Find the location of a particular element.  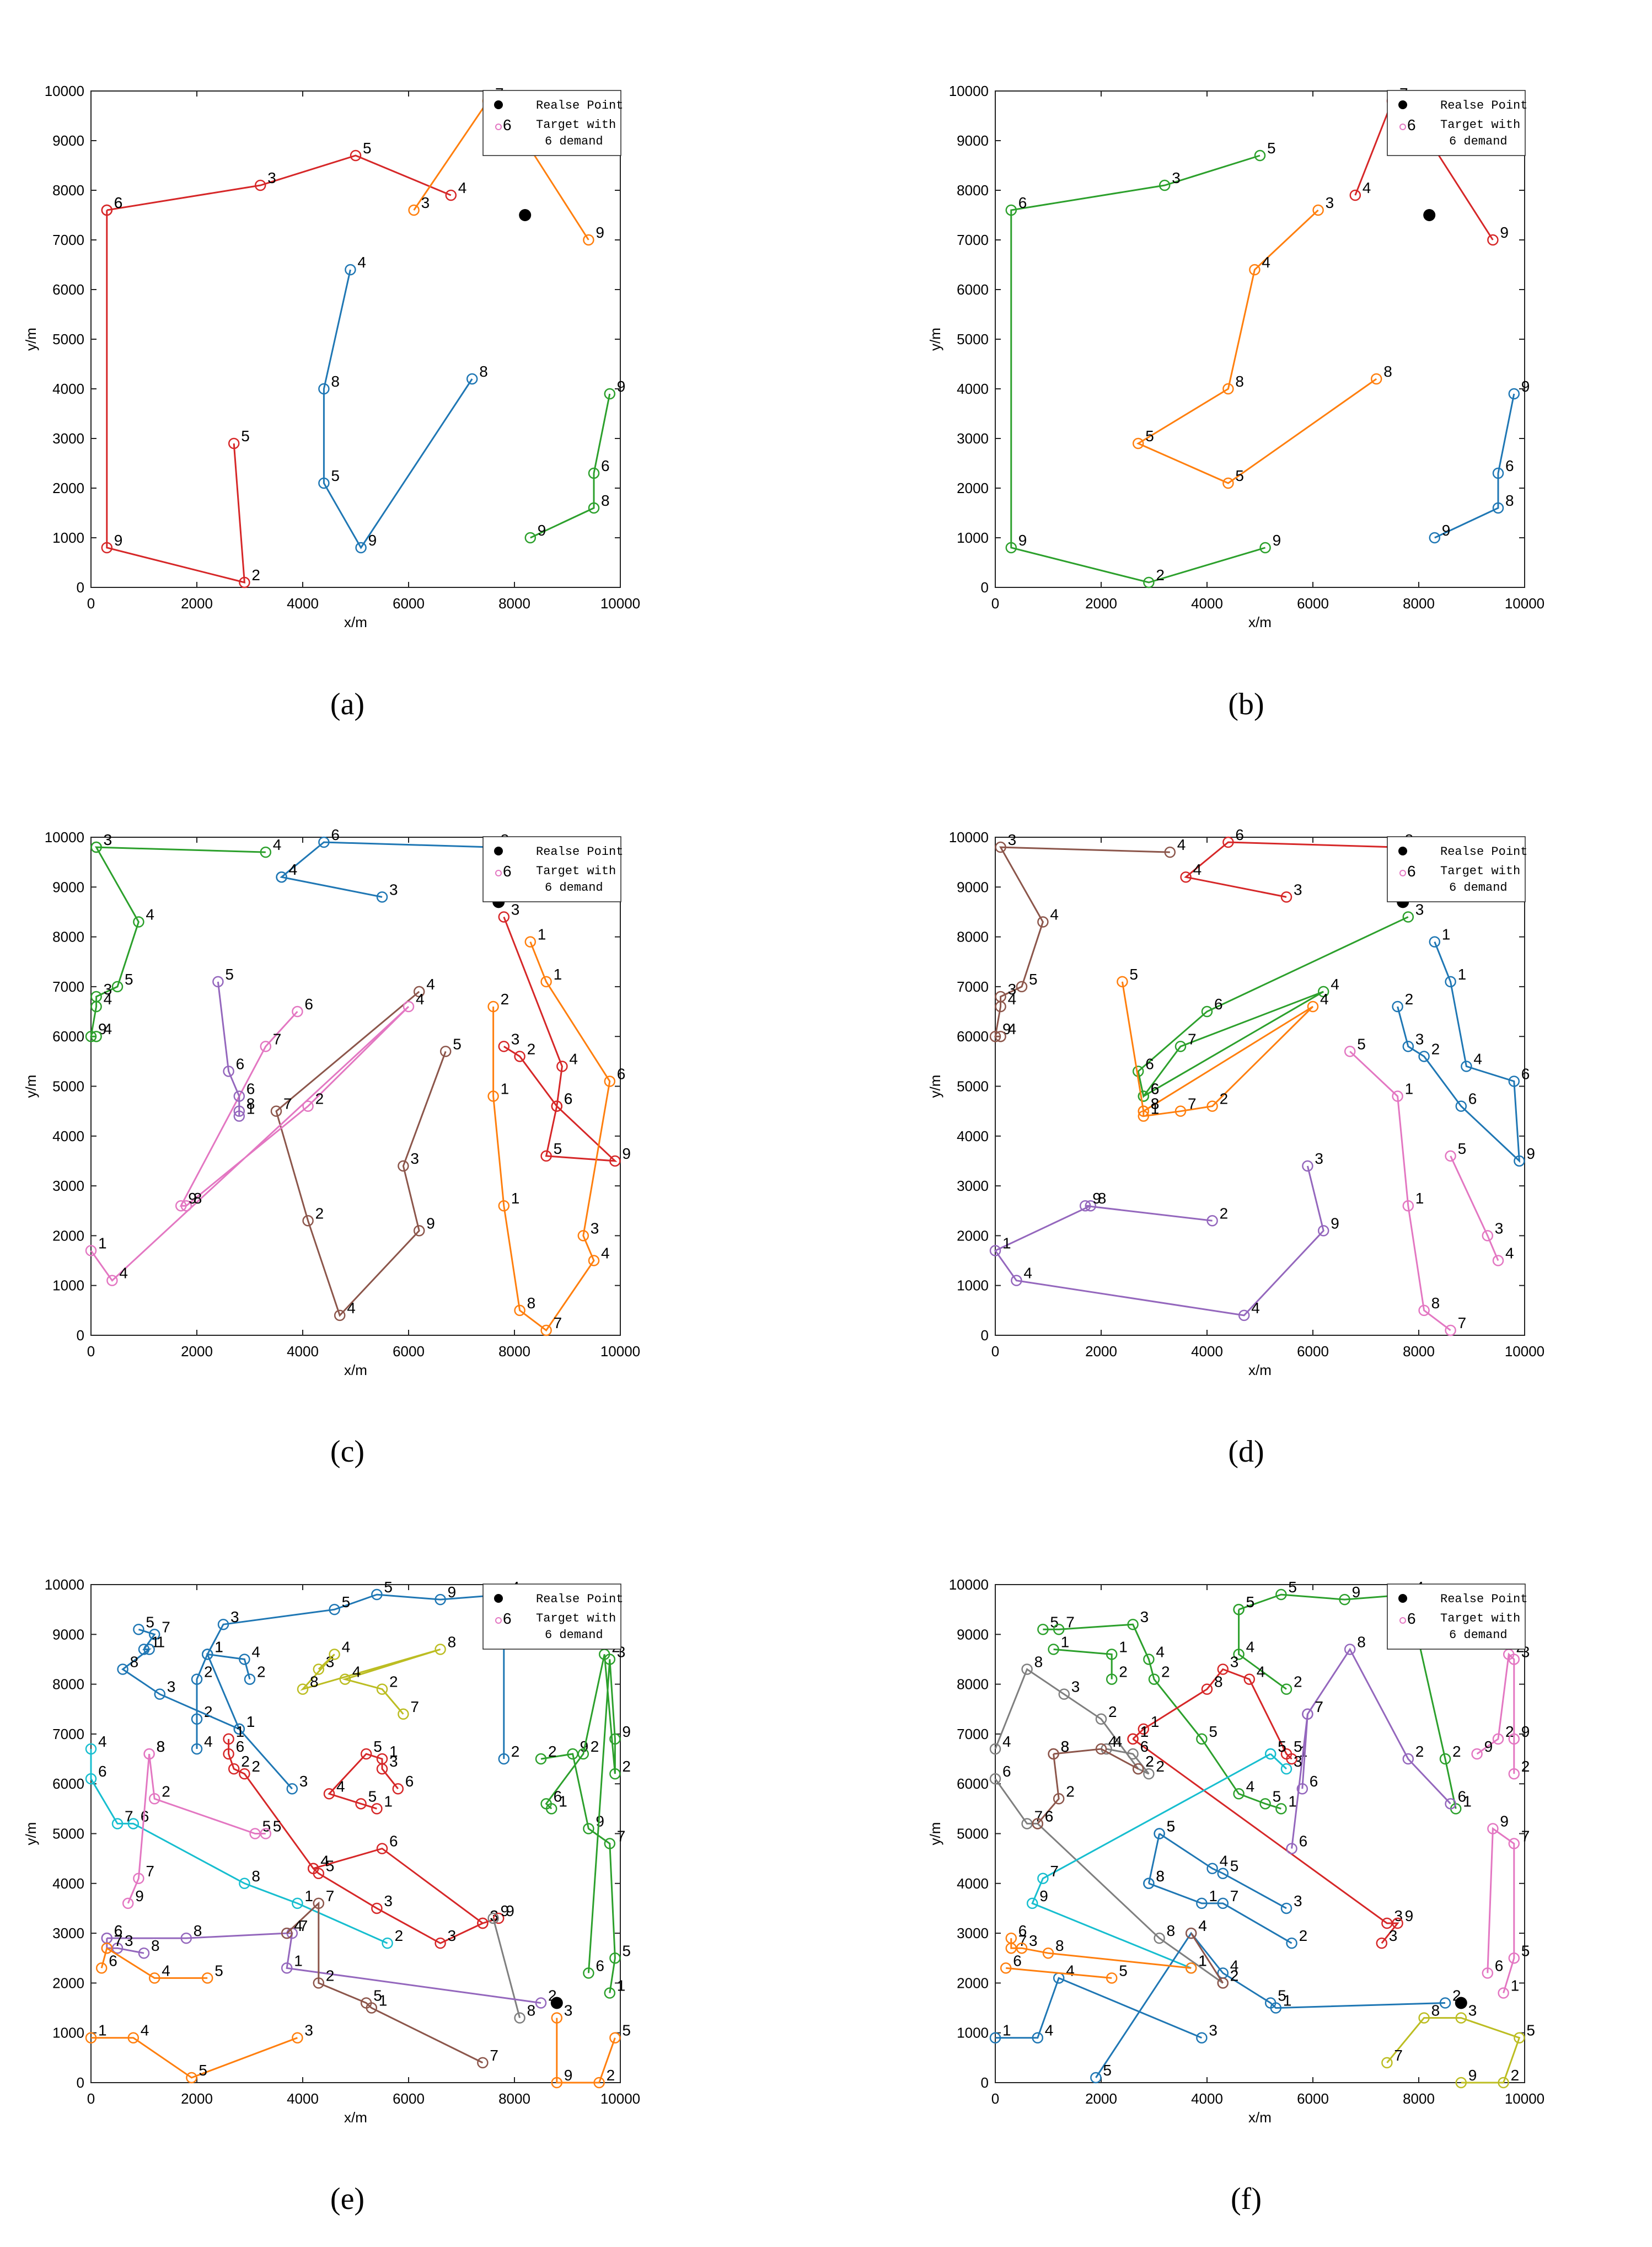

route-1: 6 3 5 4 is located at coordinates (283, 178).